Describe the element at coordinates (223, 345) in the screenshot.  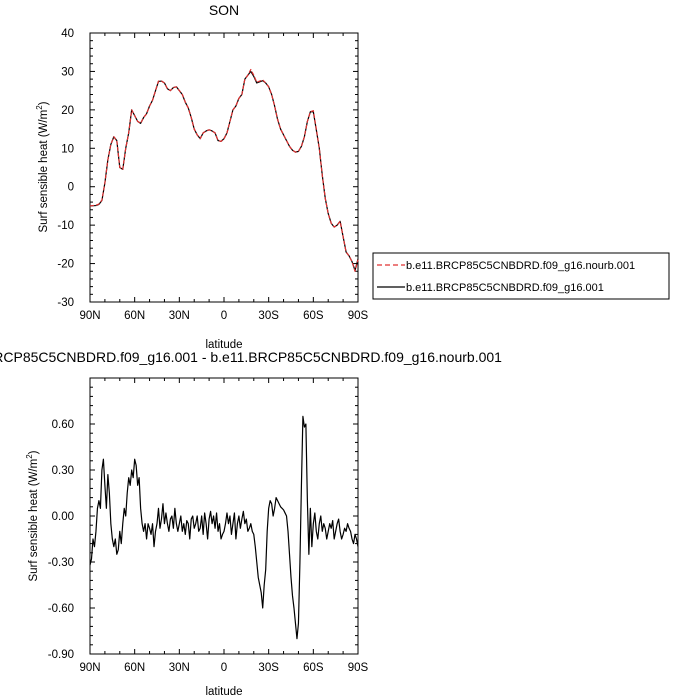
I see `top-x-axis-title: latitude` at that location.